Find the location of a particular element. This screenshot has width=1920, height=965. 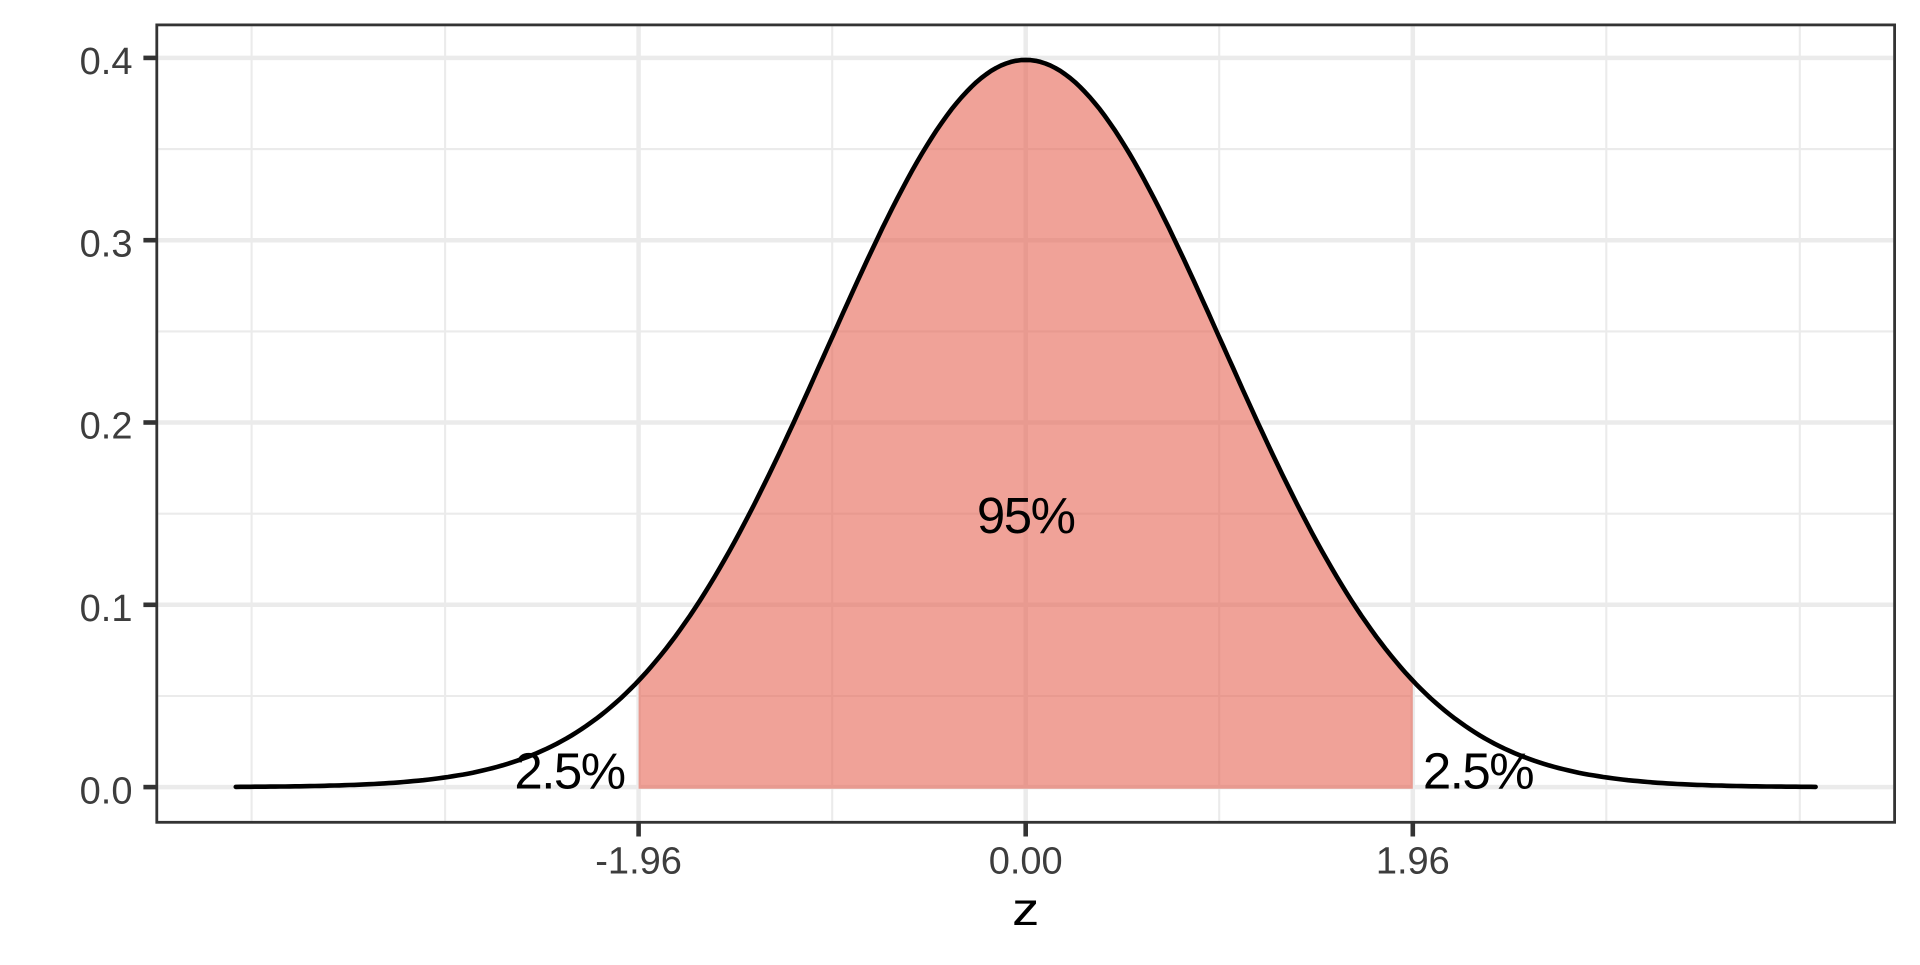

svg-text: z is located at coordinates (1025, 909).